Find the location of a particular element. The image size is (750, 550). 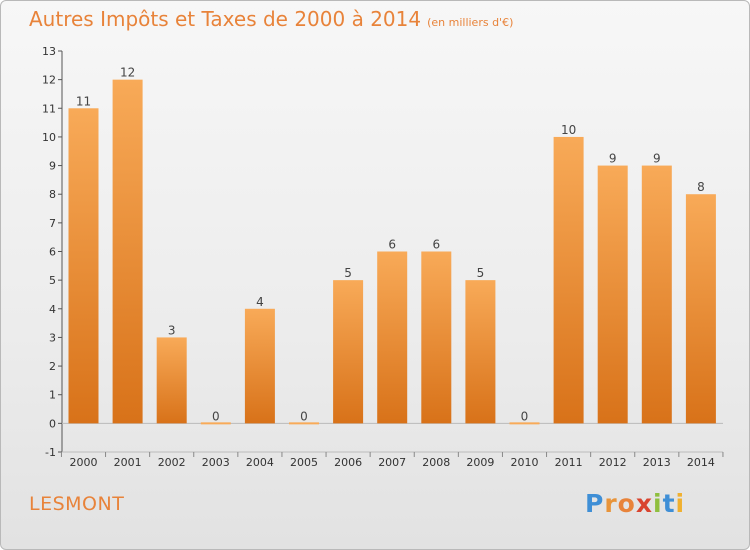

title-text: Autres Impôts et Taxes de 2000 à 2014 is located at coordinates (225, 19).